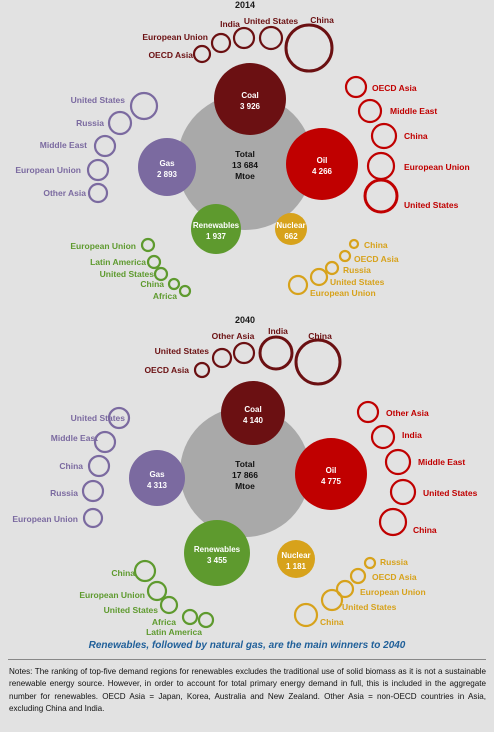 This screenshot has height=732, width=494. I want to click on renewables-bubble, so click(217, 553).